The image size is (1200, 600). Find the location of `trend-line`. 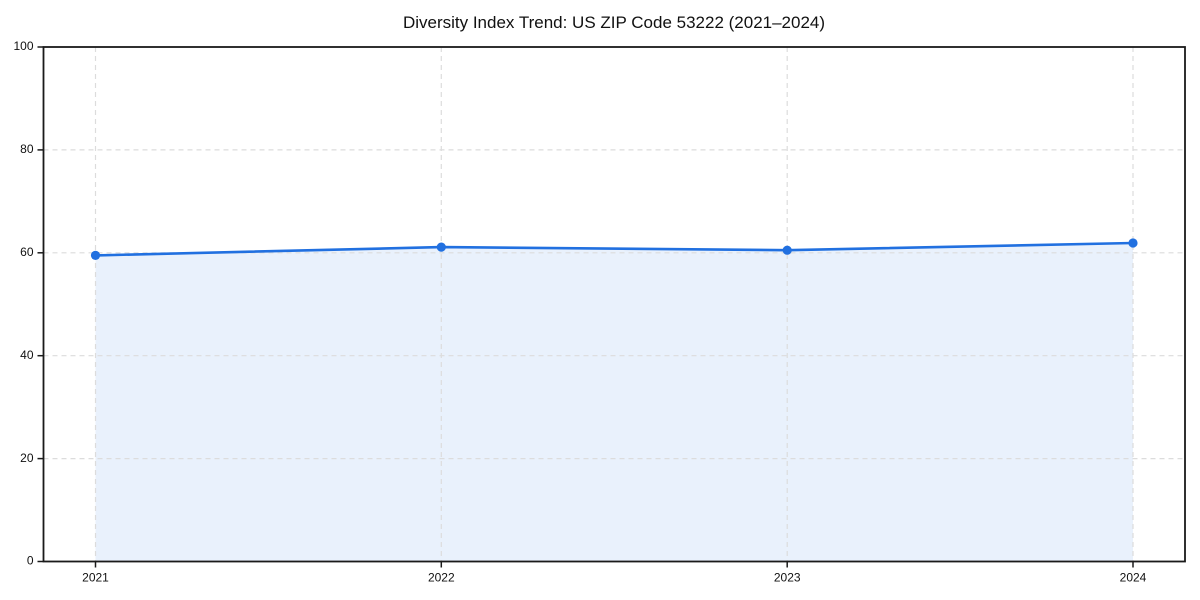

trend-line is located at coordinates (614, 249).